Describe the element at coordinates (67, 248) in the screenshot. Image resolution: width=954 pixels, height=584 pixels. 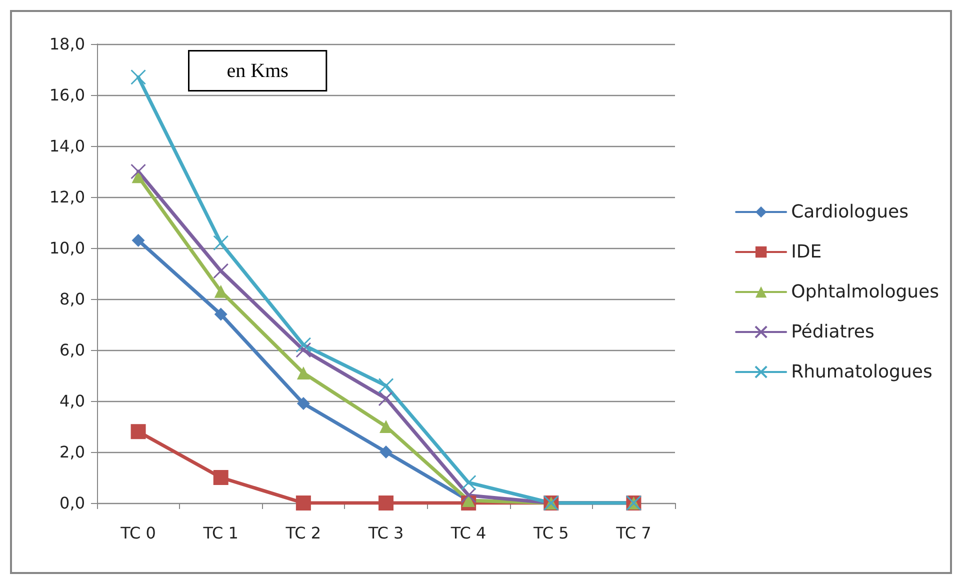
I see `y-tick-label: 10,0` at that location.